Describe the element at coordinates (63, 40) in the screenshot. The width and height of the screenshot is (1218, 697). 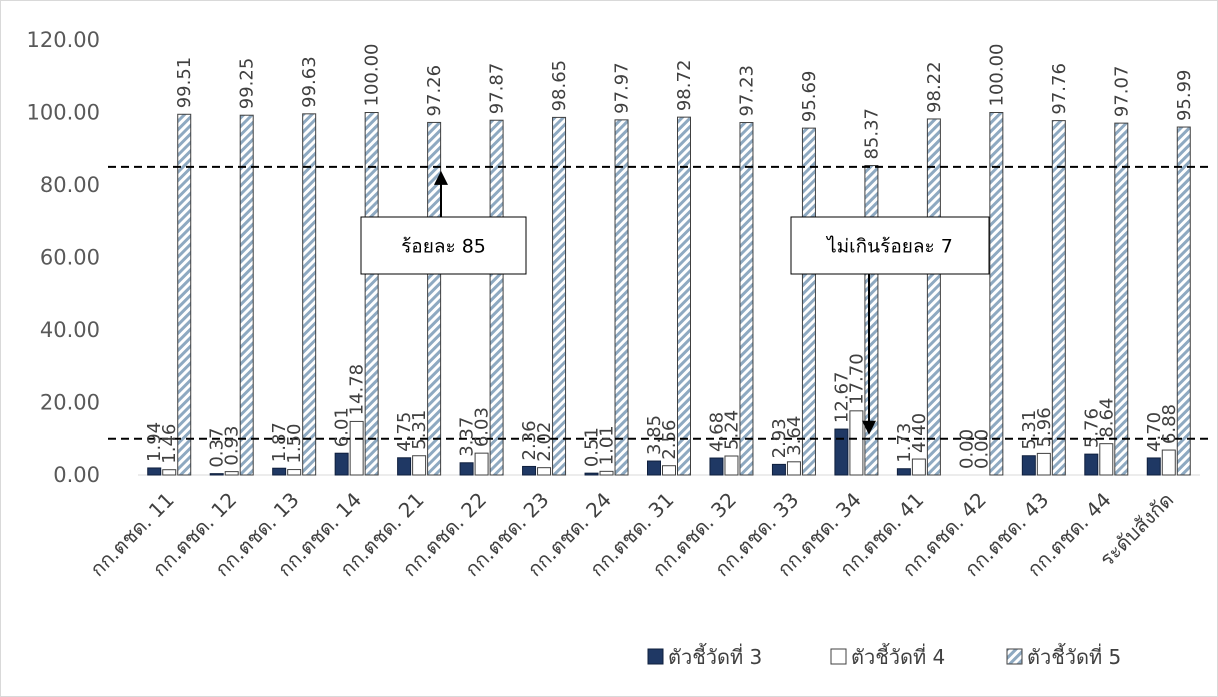
I see `y-tick-label: 120.00` at that location.